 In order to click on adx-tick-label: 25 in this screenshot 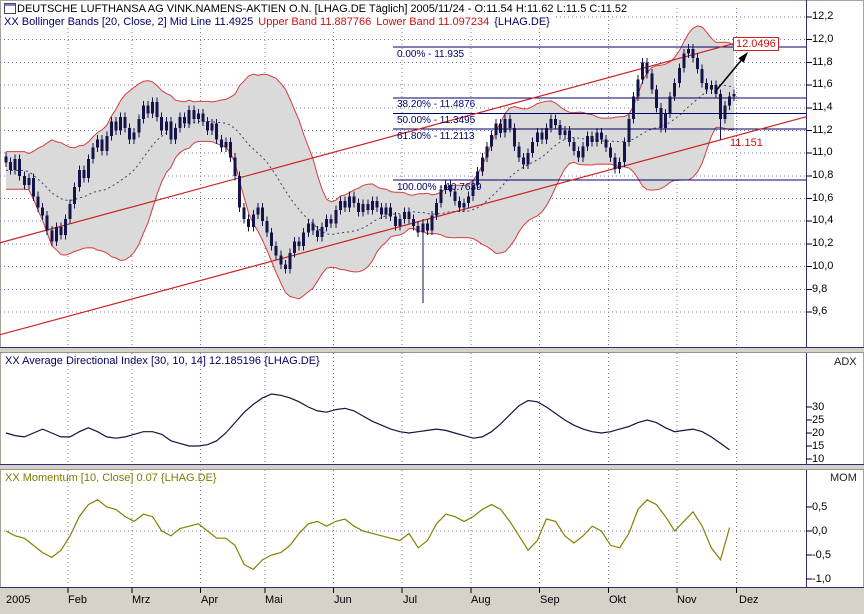, I will do `click(818, 420)`.